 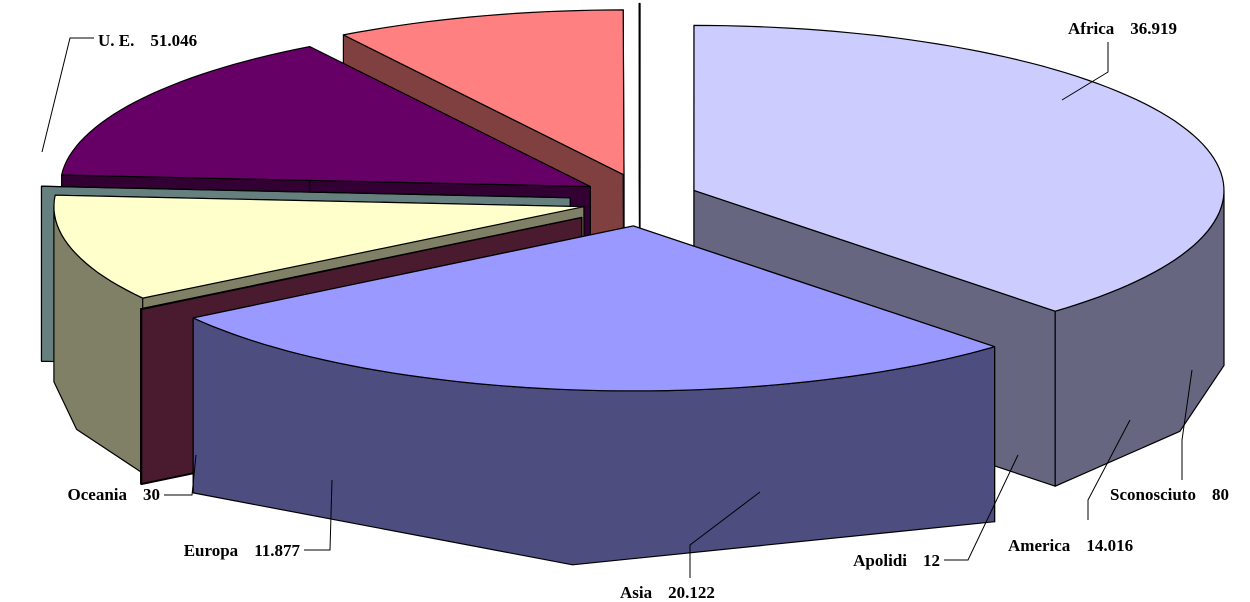 What do you see at coordinates (1220, 494) in the screenshot?
I see `slice-label-value: 80` at bounding box center [1220, 494].